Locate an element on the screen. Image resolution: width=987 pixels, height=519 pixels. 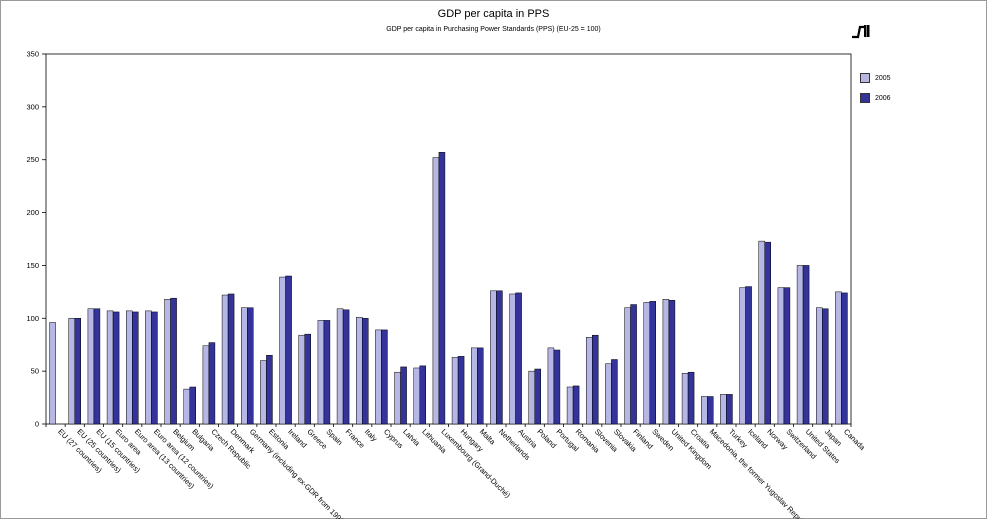
y-tick-label: 150 is located at coordinates (32, 265).